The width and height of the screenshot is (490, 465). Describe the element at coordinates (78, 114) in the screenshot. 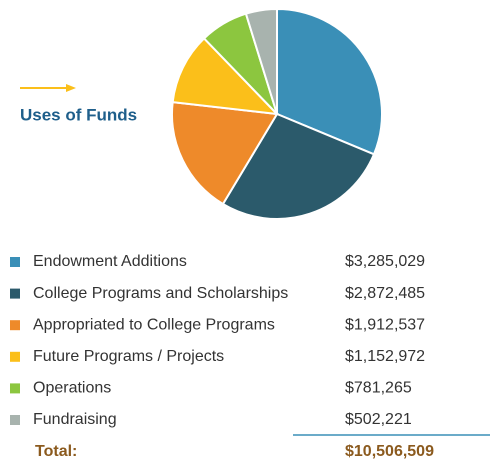

I see `chart-title: Uses of Funds` at that location.